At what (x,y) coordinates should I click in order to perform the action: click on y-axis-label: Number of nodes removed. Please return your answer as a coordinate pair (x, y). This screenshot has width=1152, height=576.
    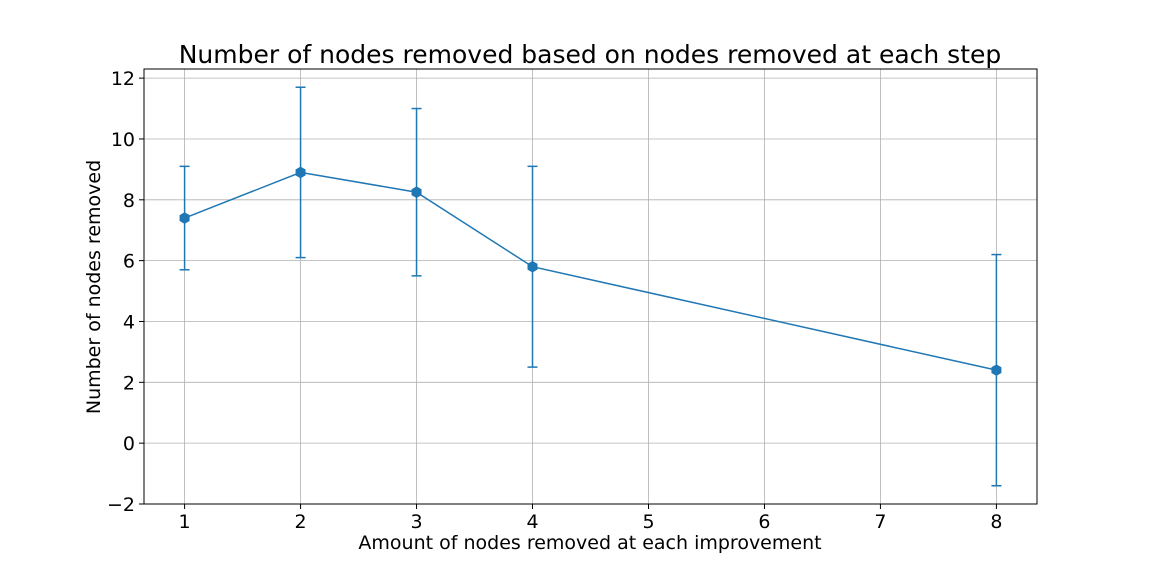
    Looking at the image, I should click on (94, 287).